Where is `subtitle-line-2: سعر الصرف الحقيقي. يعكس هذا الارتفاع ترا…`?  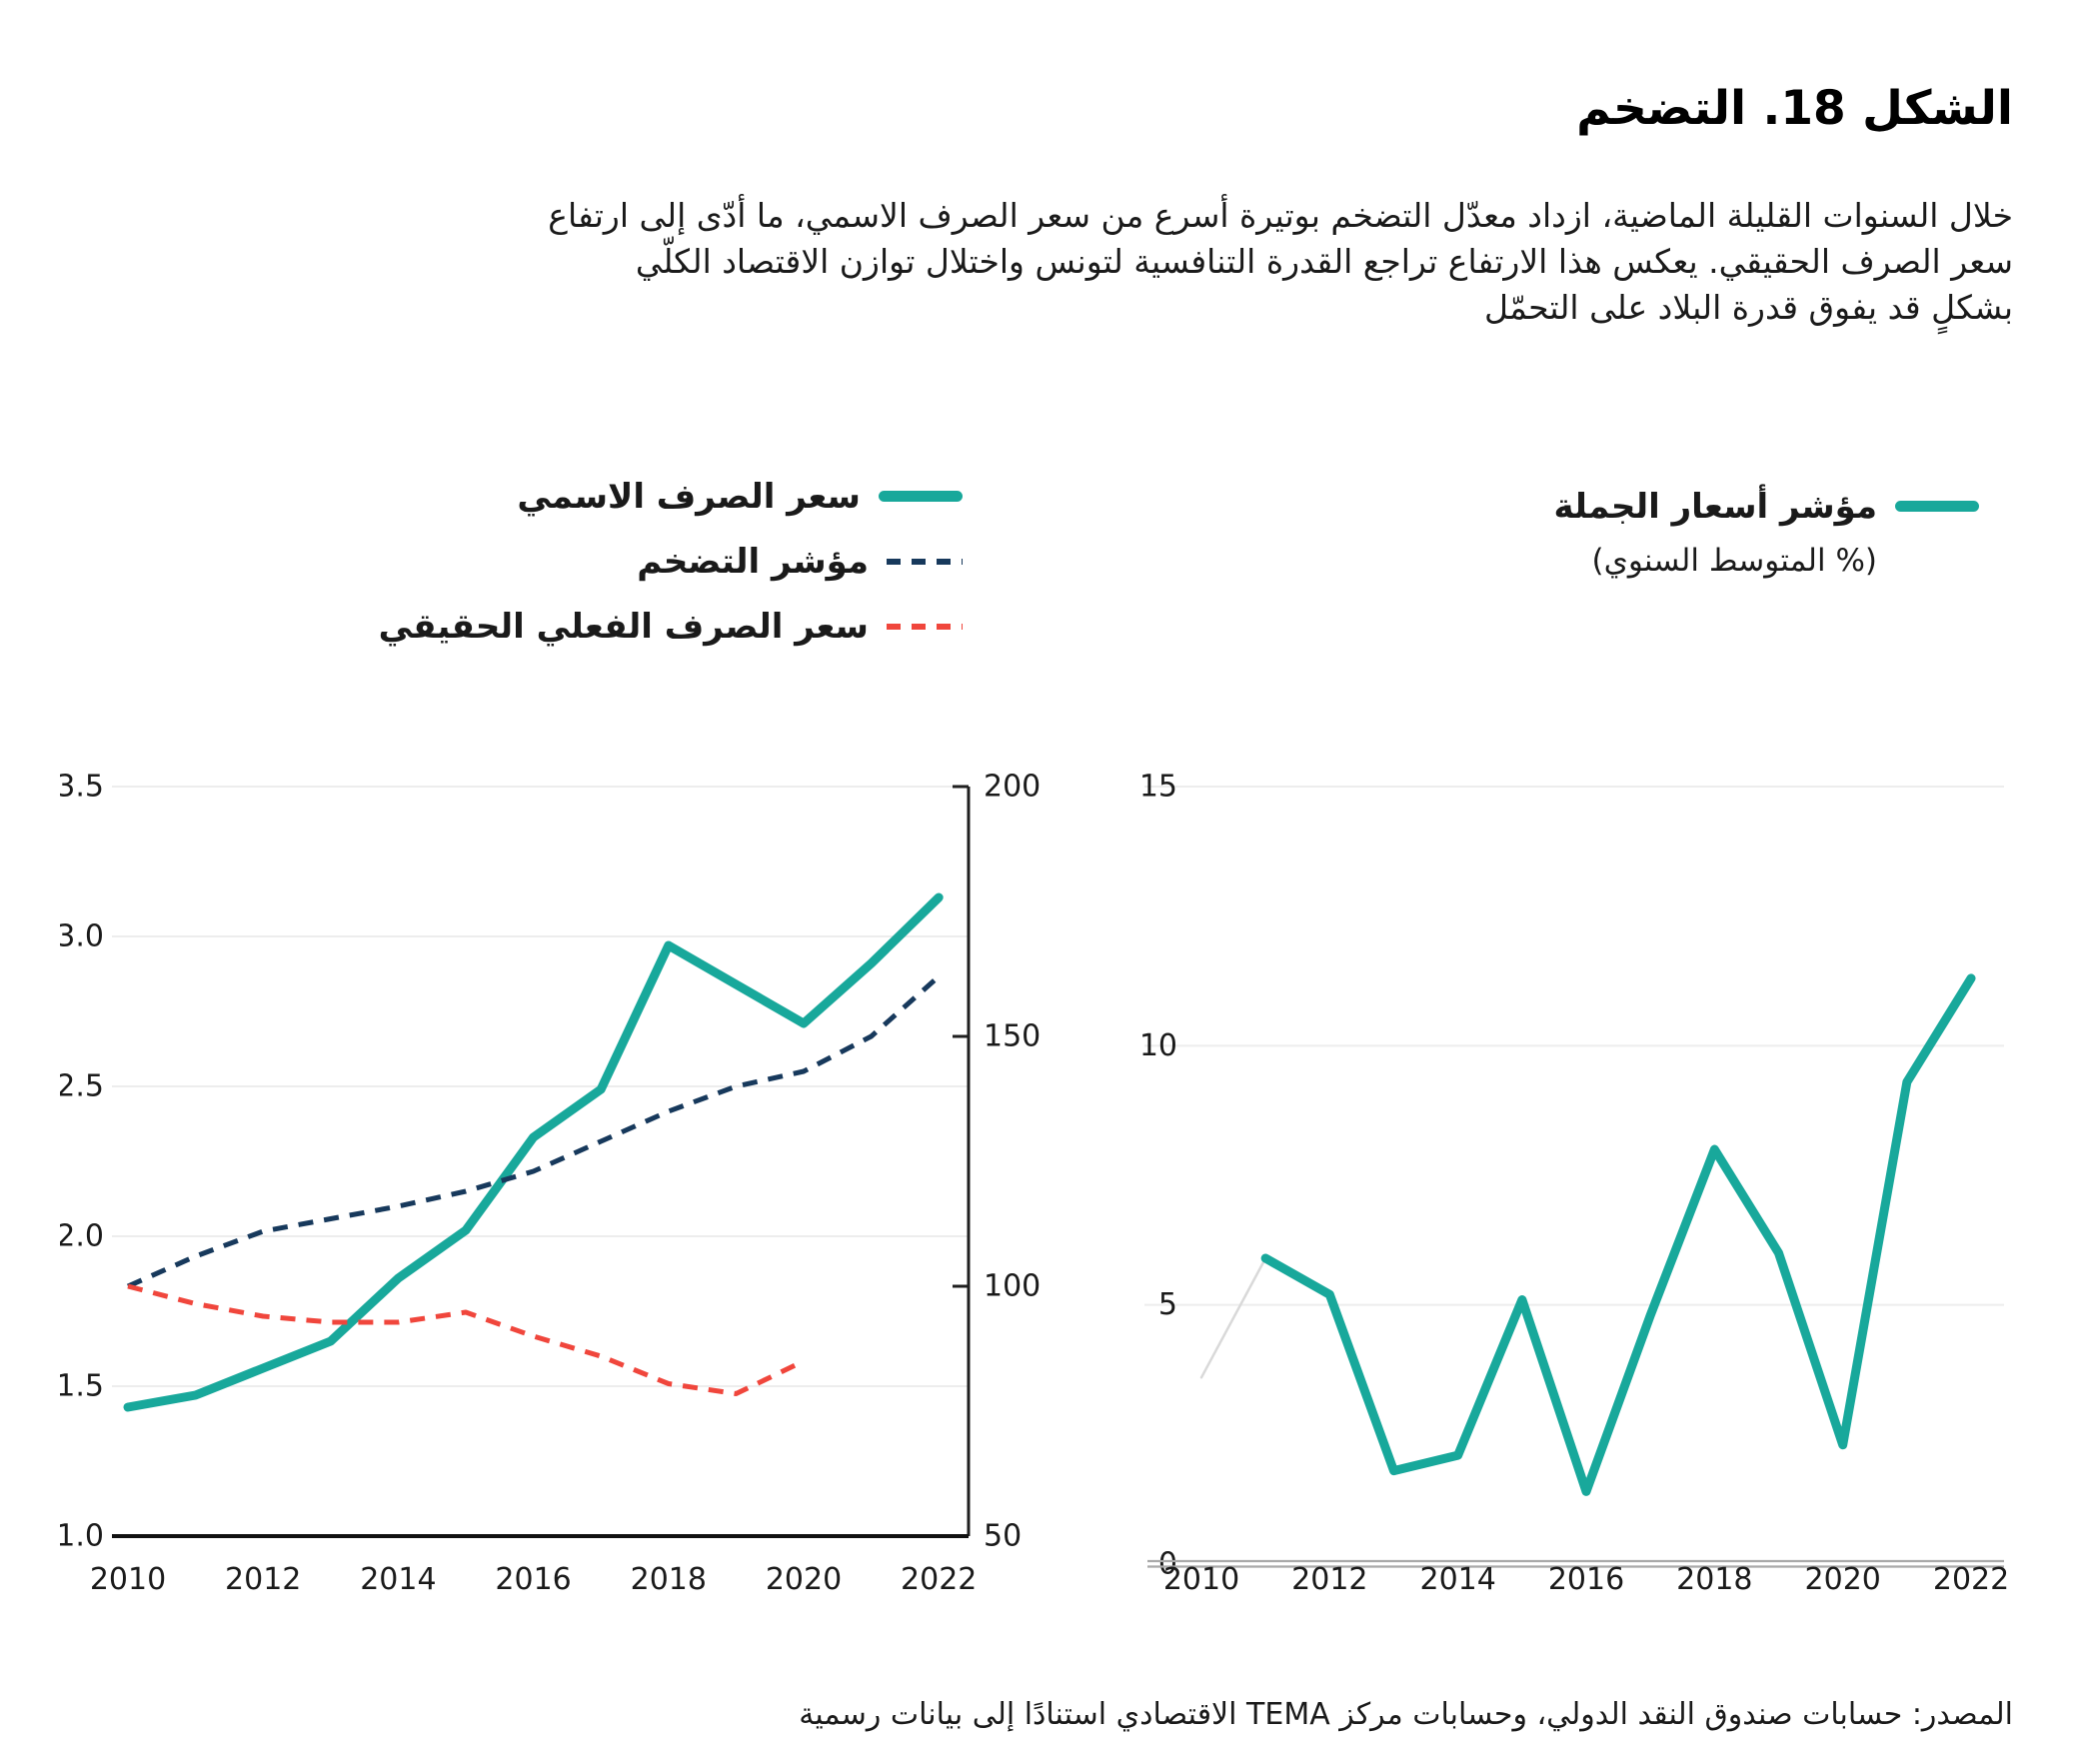 subtitle-line-2: سعر الصرف الحقيقي. يعكس هذا الارتفاع ترا… is located at coordinates (1324, 262).